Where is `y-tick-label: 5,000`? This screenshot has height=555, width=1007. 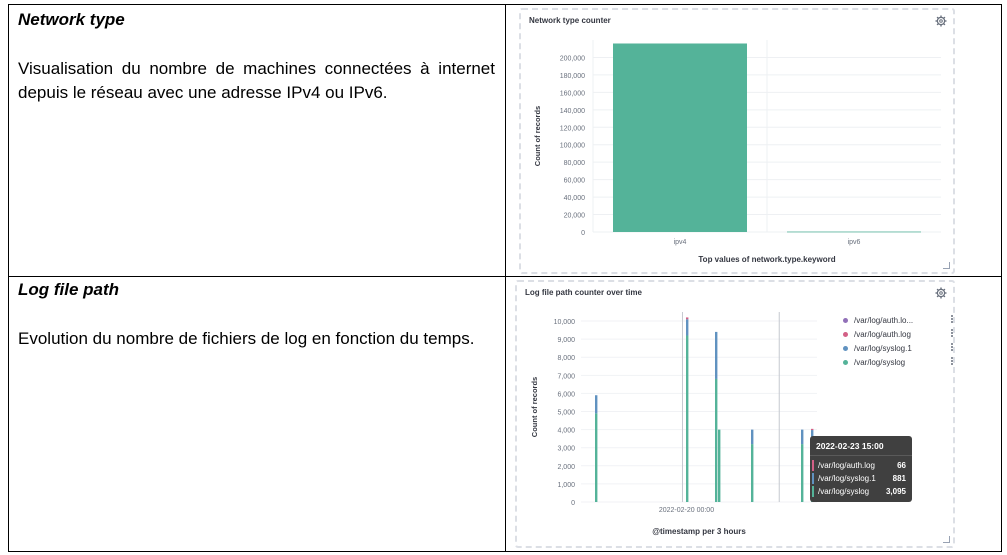 y-tick-label: 5,000 is located at coordinates (566, 413).